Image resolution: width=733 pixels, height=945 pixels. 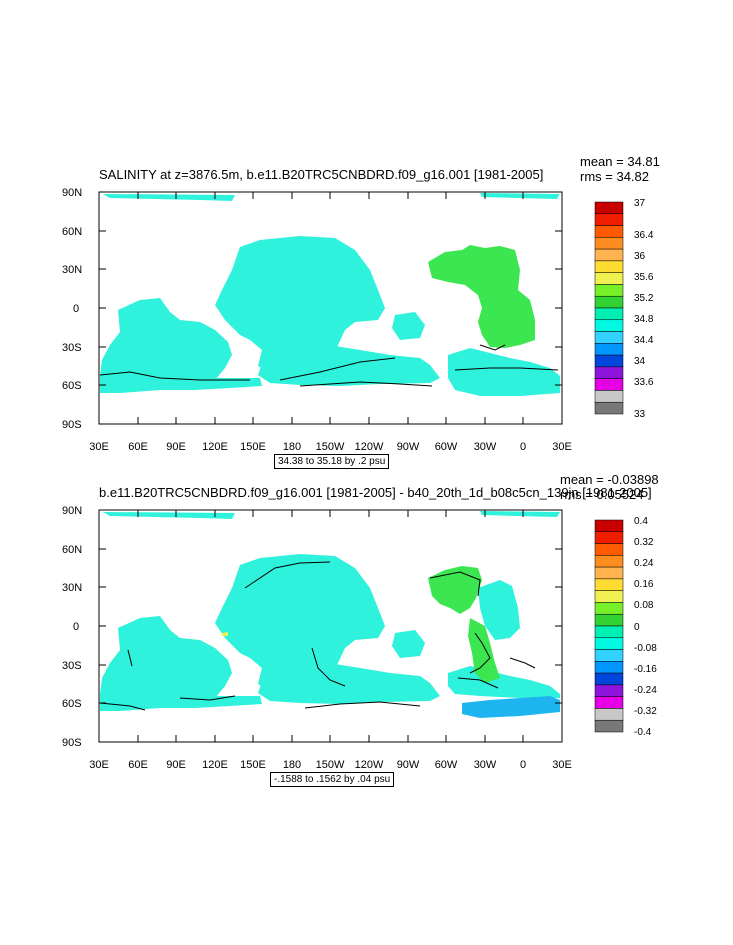 What do you see at coordinates (640, 256) in the screenshot?
I see `colorbar-label: 36` at bounding box center [640, 256].